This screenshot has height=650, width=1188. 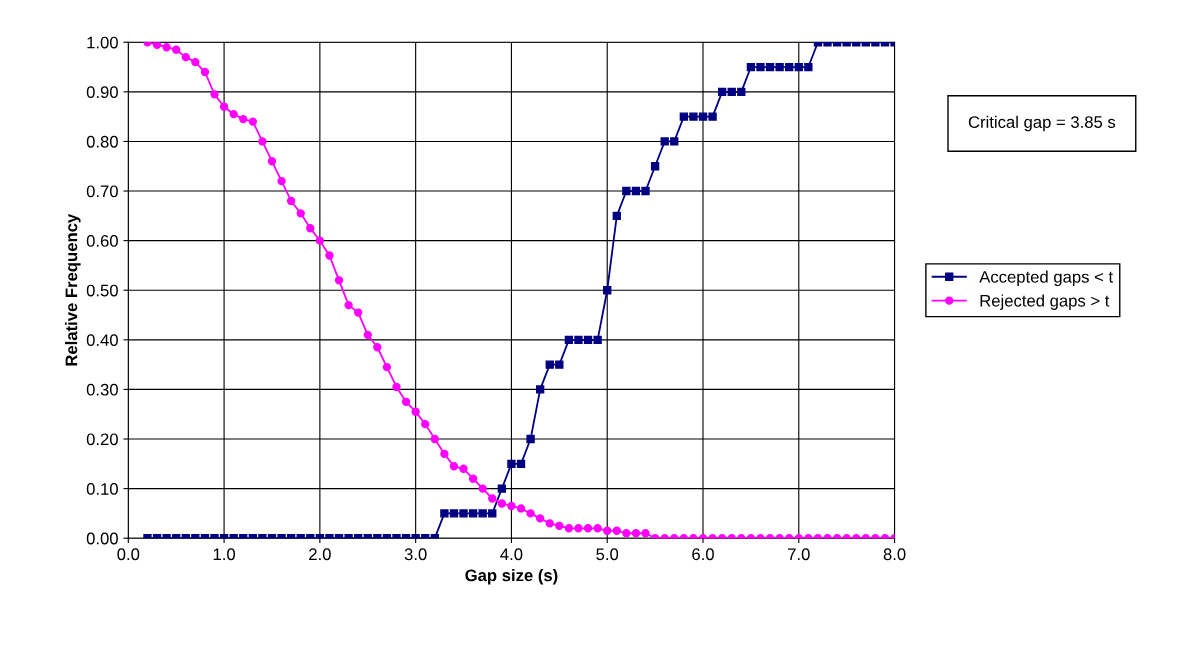 I want to click on y-tick-label: 0.80, so click(x=102, y=141).